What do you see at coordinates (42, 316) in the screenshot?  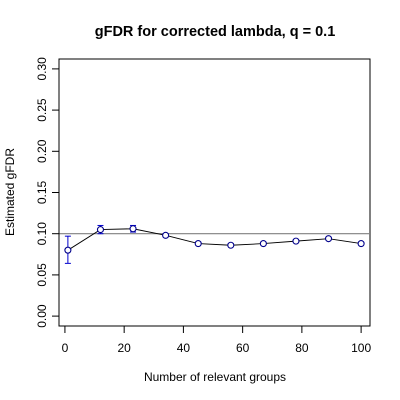 I see `y-tick-label: 0.00` at bounding box center [42, 316].